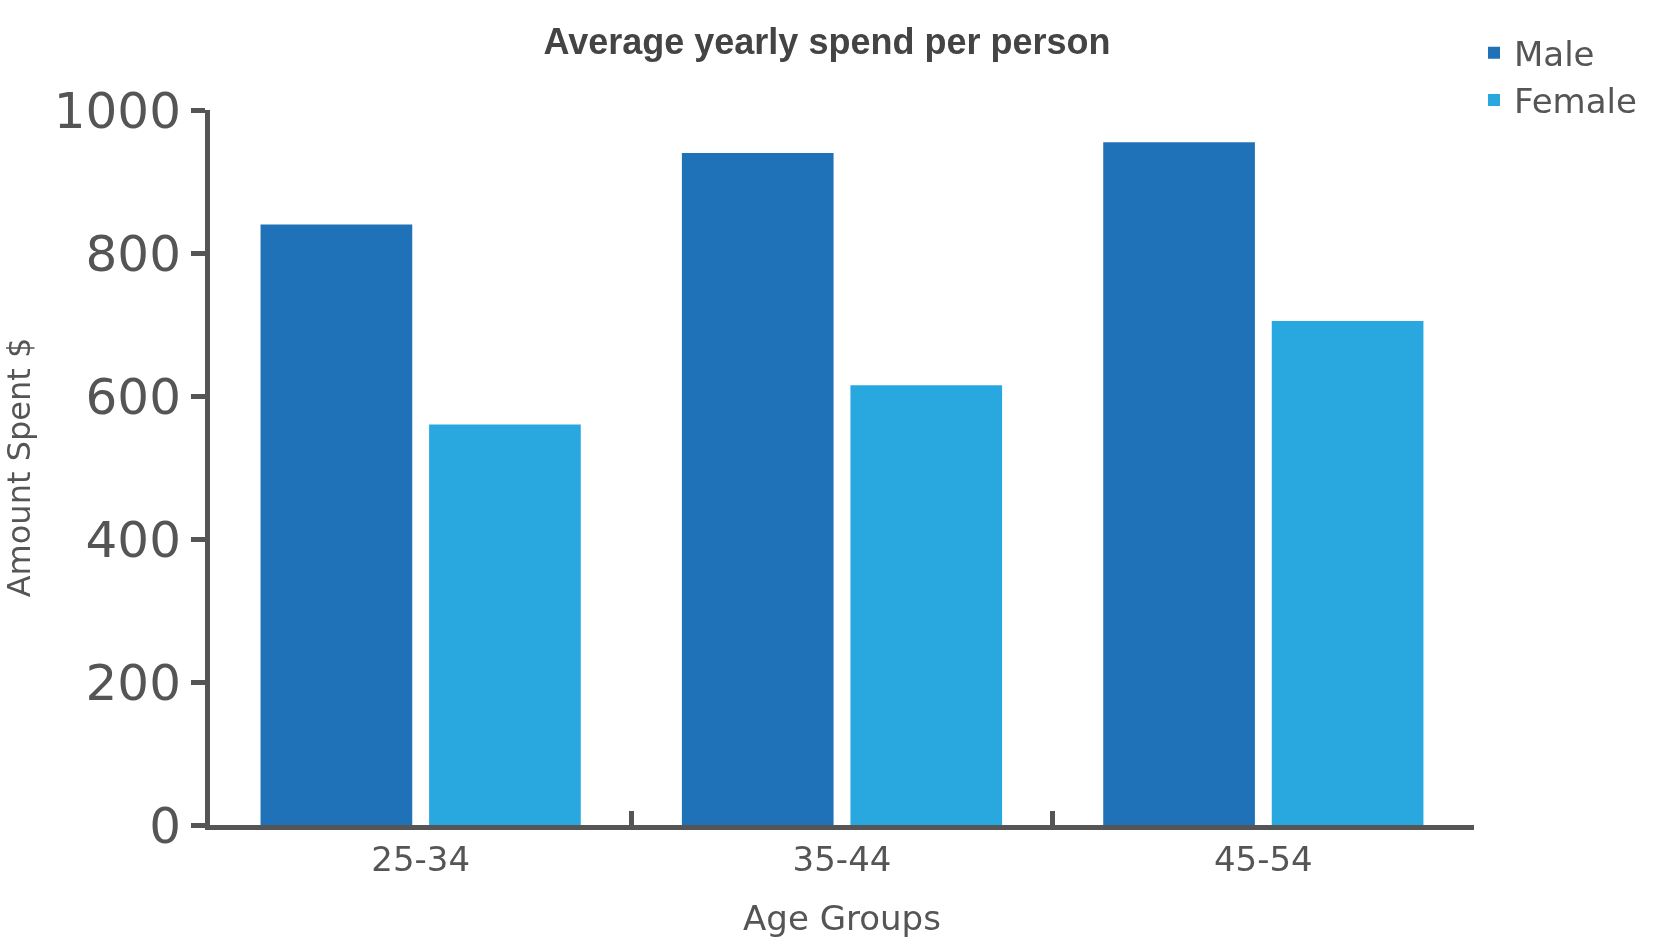 This screenshot has width=1654, height=945. I want to click on y-tick-label: 0, so click(165, 825).